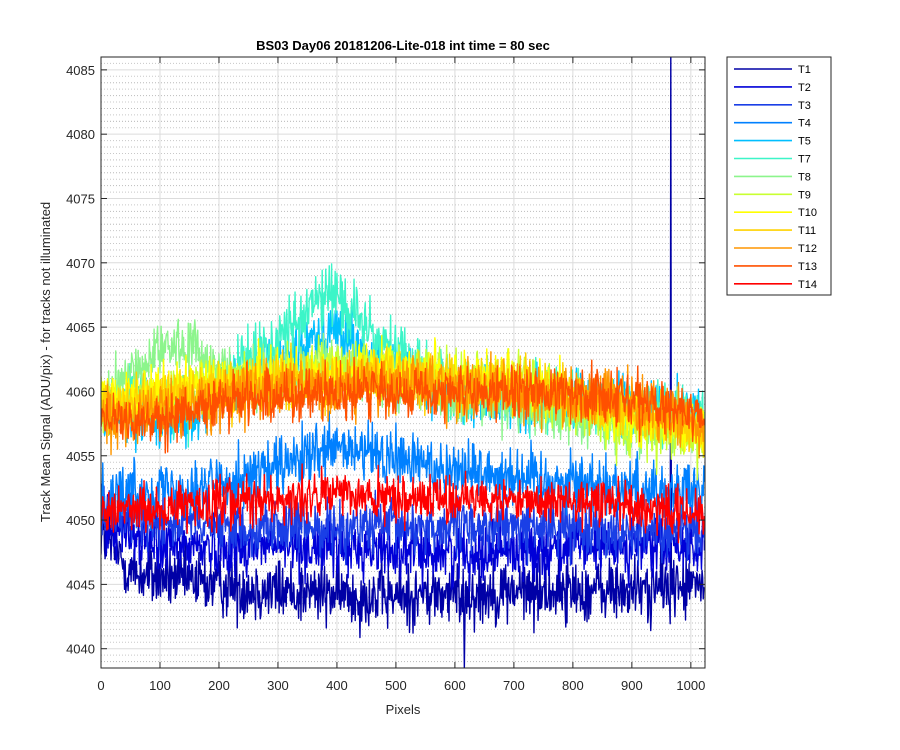 This screenshot has width=900, height=750. Describe the element at coordinates (804, 106) in the screenshot. I see `legend-label-t3: T3` at that location.